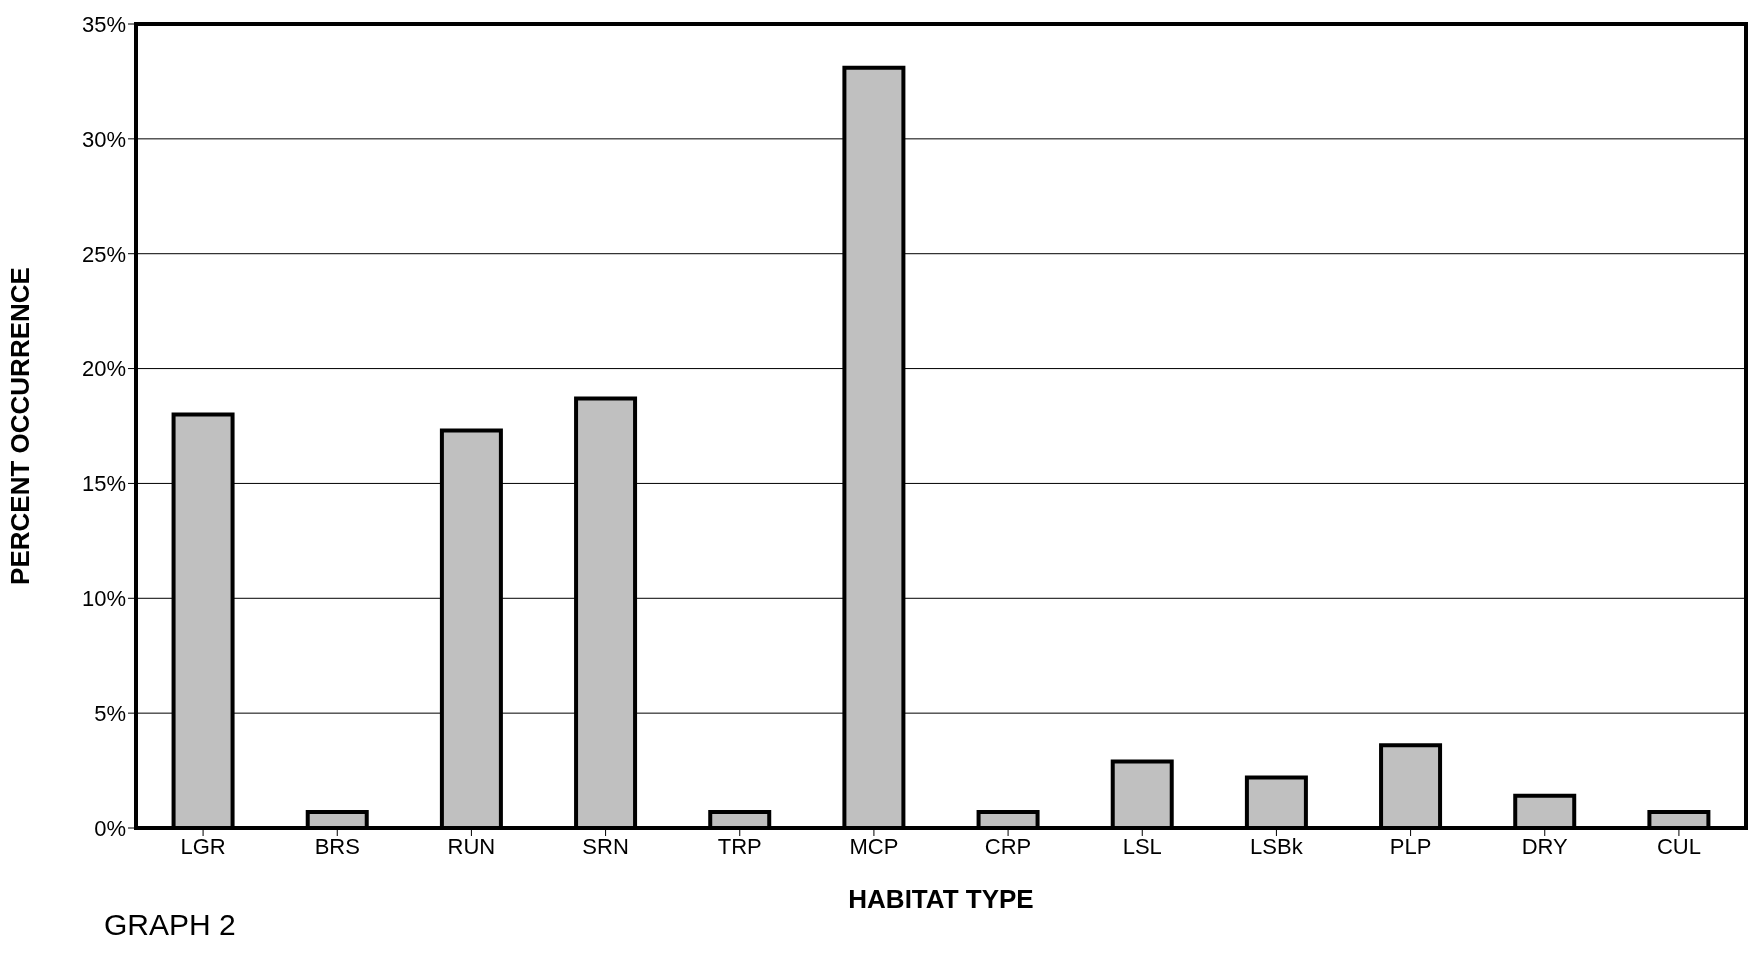 Image resolution: width=1764 pixels, height=965 pixels. What do you see at coordinates (1277, 846) in the screenshot?
I see `x-tick-label: LSBk` at bounding box center [1277, 846].